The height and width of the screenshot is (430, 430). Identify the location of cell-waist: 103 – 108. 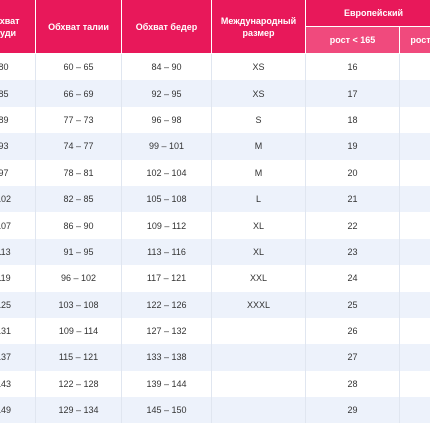
(79, 304).